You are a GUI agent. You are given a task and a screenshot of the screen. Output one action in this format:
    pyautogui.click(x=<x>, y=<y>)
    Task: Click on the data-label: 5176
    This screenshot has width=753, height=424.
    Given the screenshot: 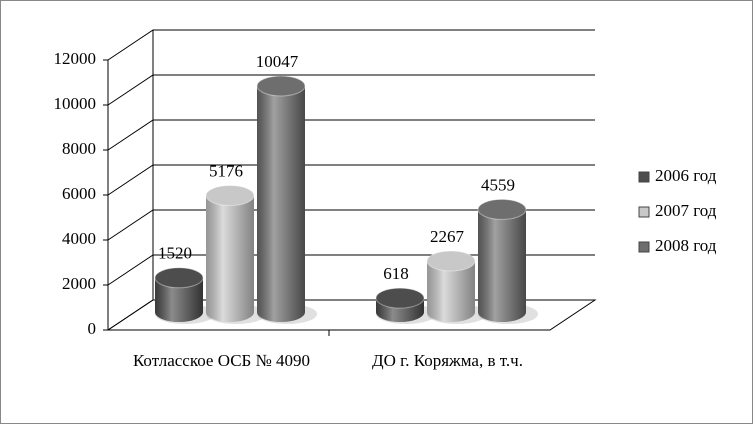 What is the action you would take?
    pyautogui.click(x=226, y=170)
    